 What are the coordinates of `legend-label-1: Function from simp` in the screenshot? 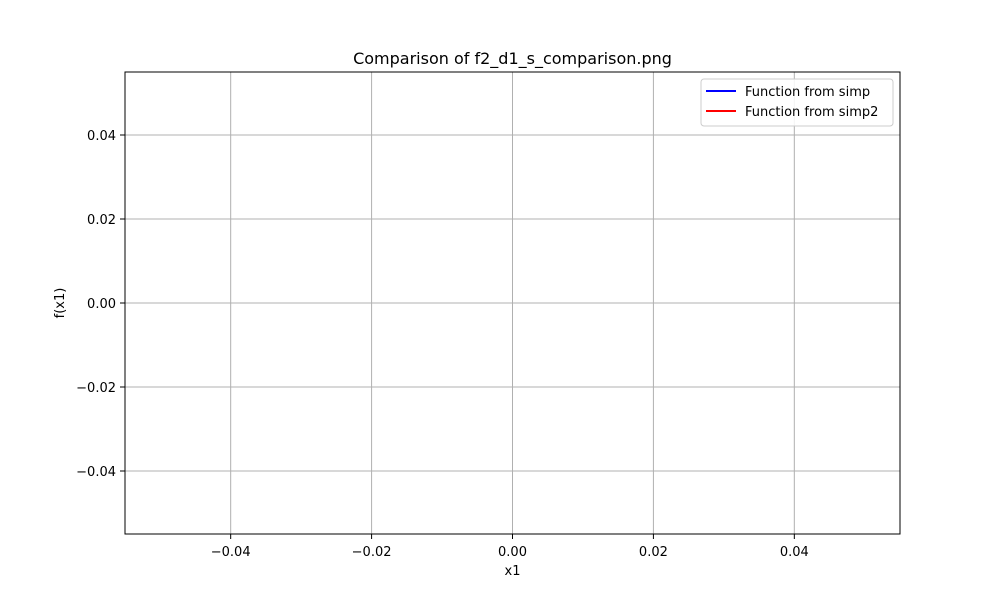 It's located at (807, 92).